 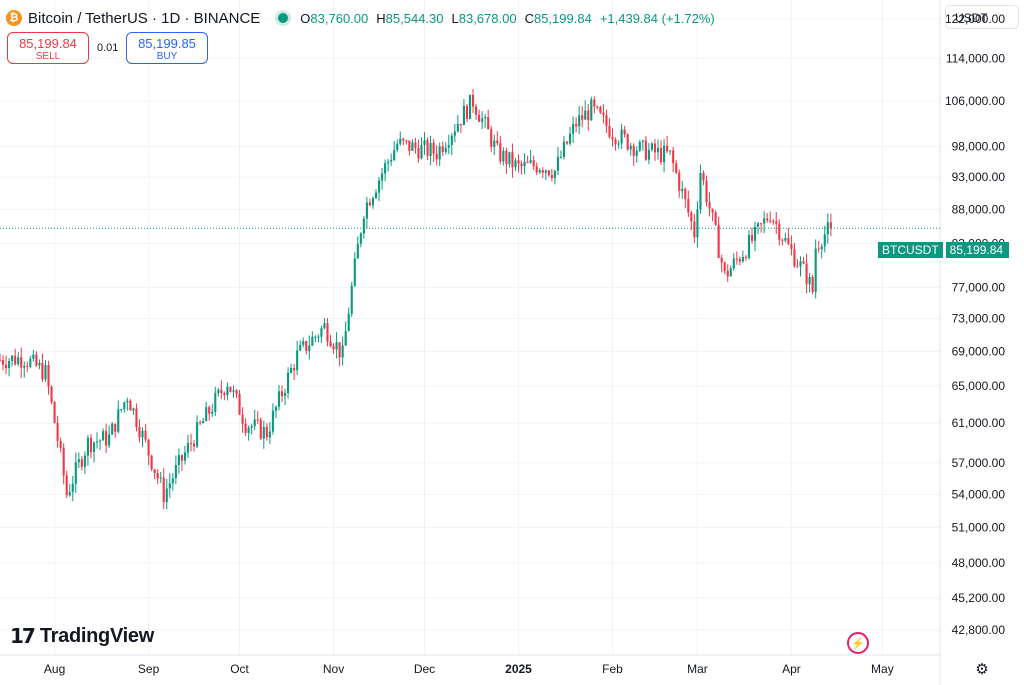 I want to click on price-axis-label: 122,000.00, so click(x=975, y=19).